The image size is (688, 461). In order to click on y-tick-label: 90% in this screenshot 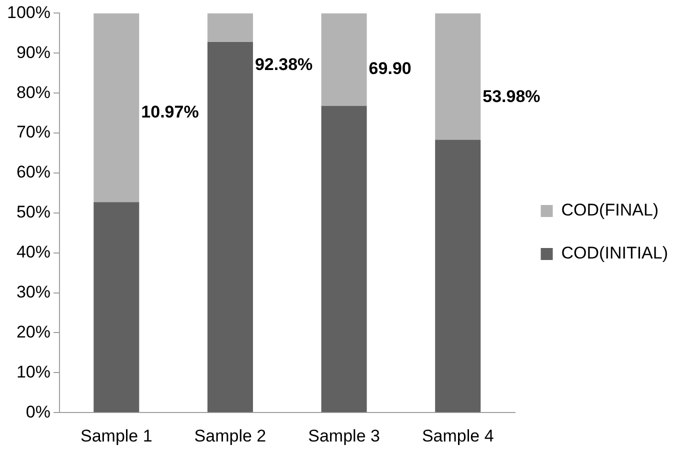, I will do `click(33, 52)`.